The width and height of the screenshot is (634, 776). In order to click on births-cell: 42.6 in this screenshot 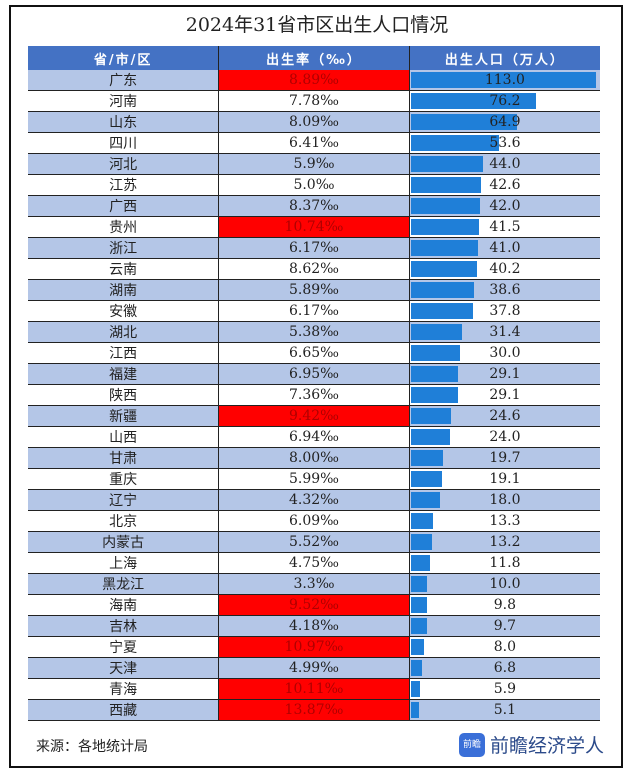, I will do `click(504, 185)`.